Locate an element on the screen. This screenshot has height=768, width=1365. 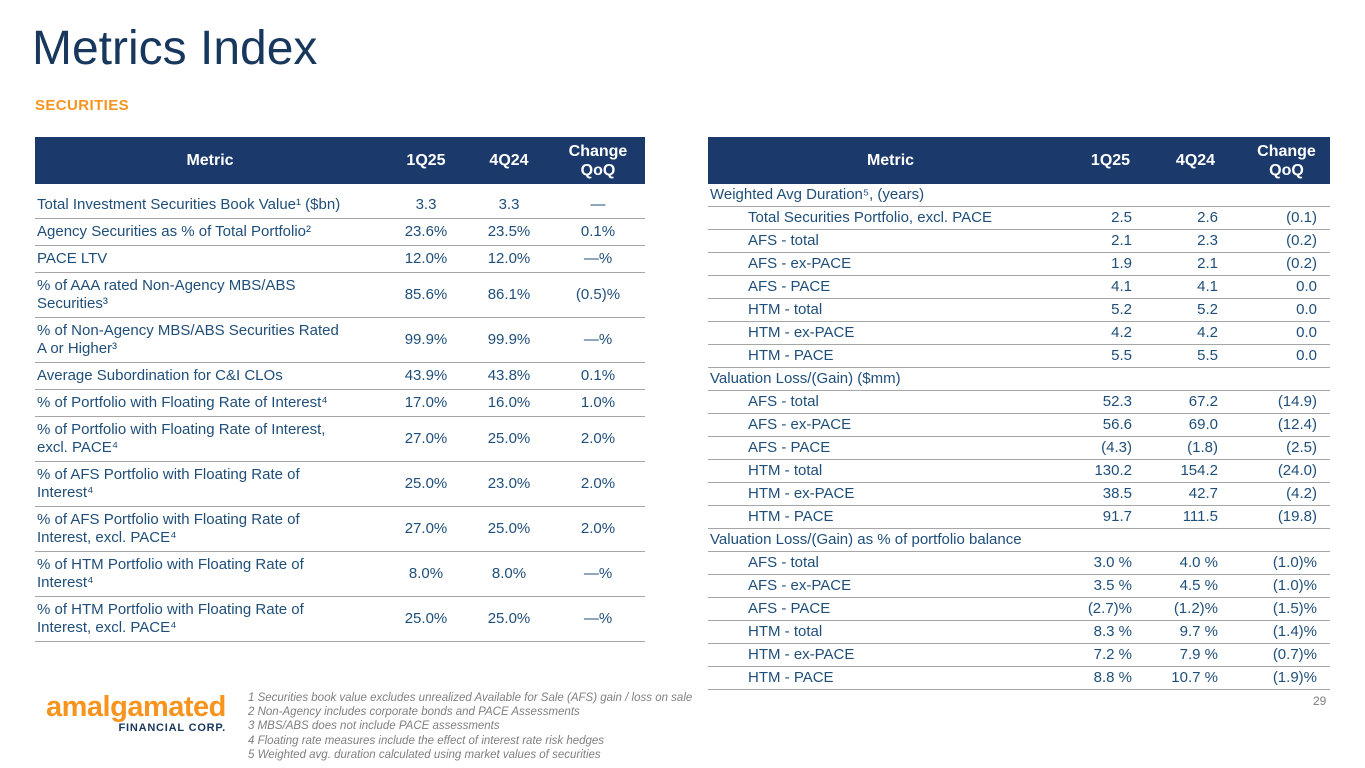
value-1q25: 8.8 % is located at coordinates (1110, 678).